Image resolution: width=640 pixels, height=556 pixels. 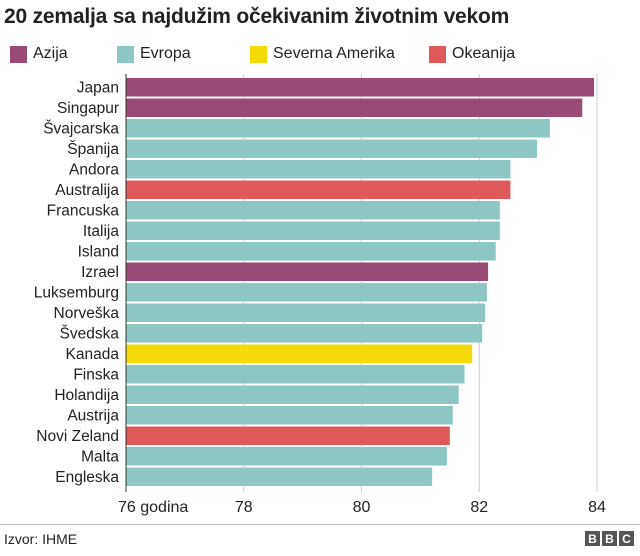 I want to click on category-label: Španija, so click(x=93, y=149).